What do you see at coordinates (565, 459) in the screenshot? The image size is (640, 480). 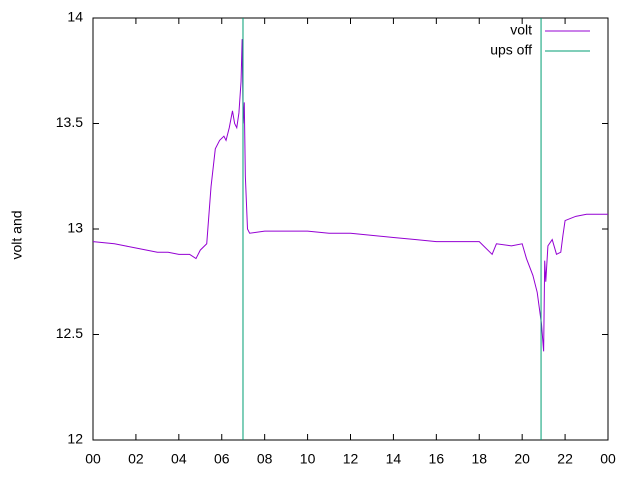 I see `x-tick-label: 22` at bounding box center [565, 459].